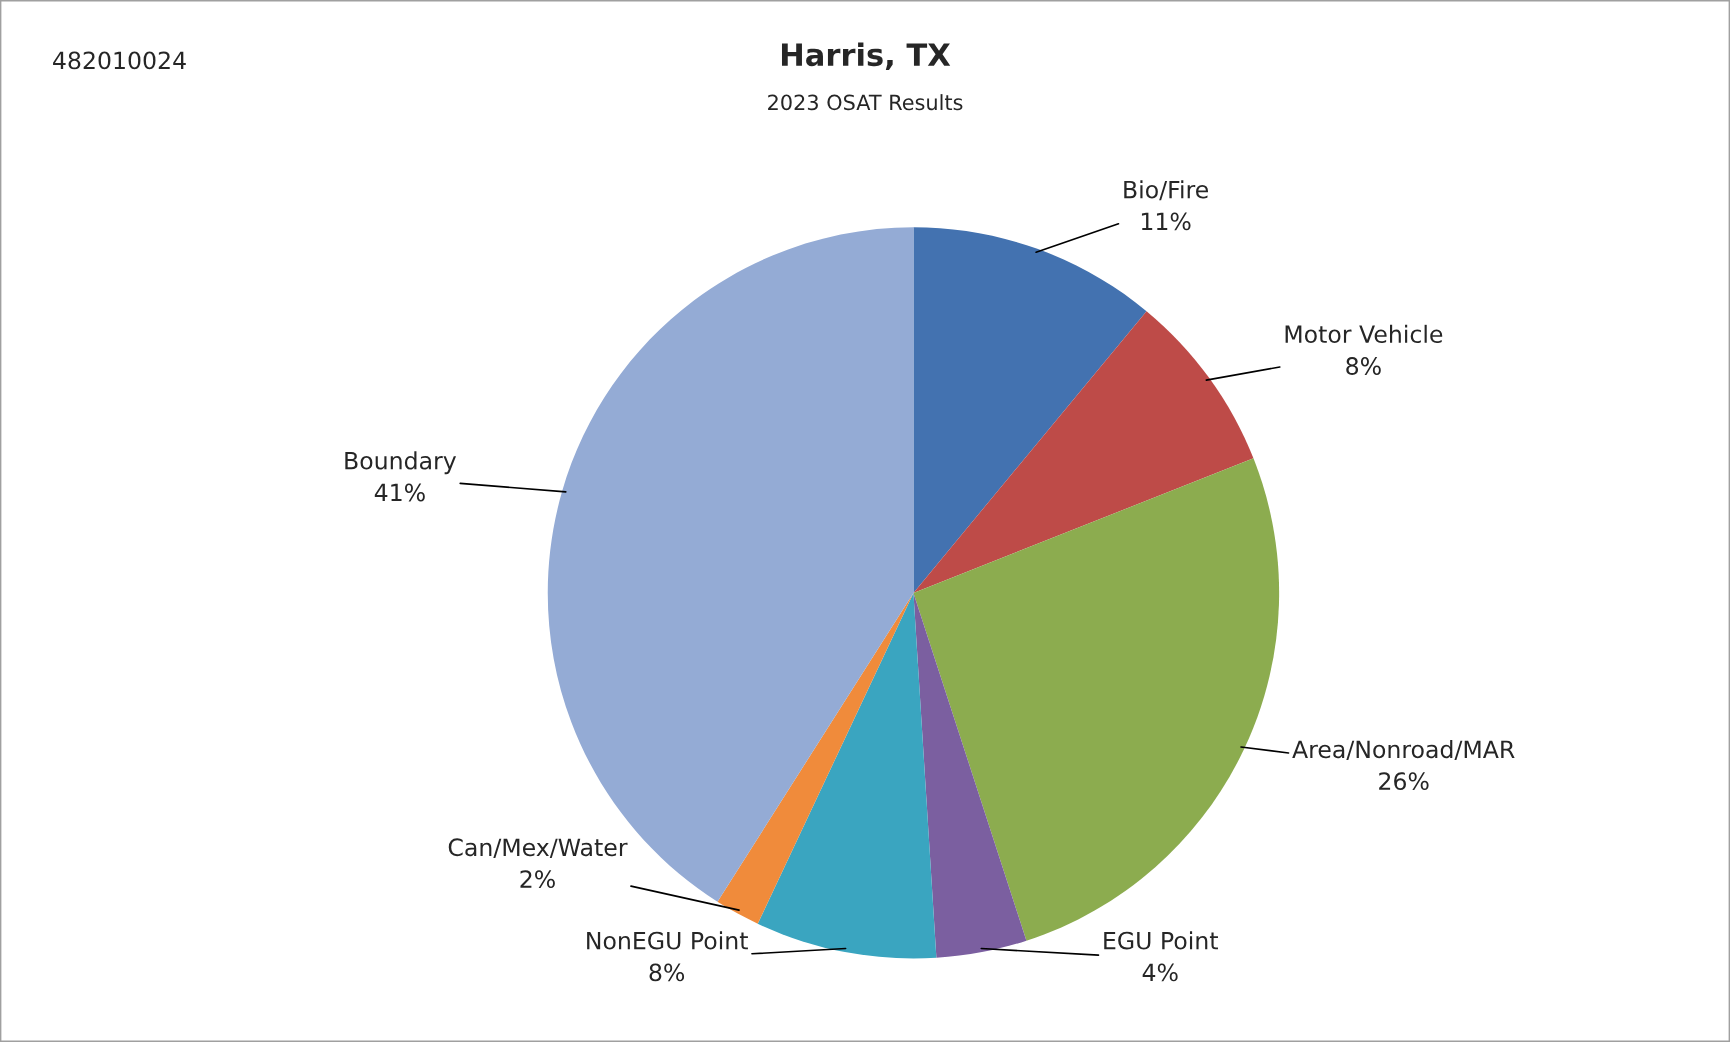 The width and height of the screenshot is (1730, 1042). What do you see at coordinates (399, 492) in the screenshot?
I see `data-label: 41%` at bounding box center [399, 492].